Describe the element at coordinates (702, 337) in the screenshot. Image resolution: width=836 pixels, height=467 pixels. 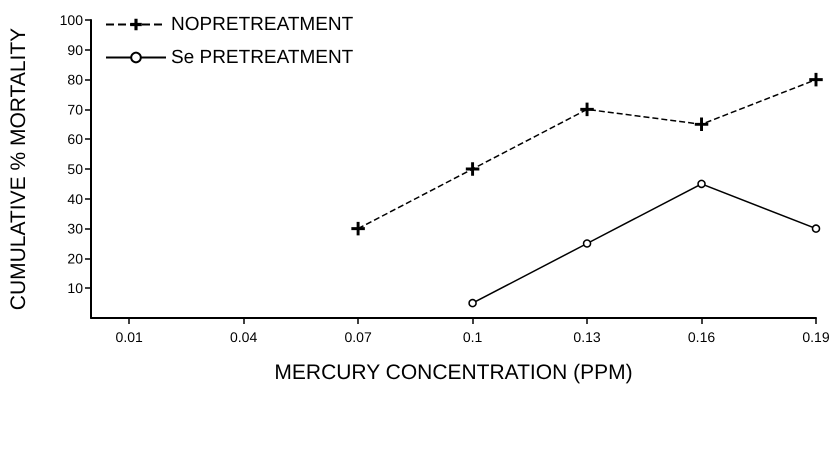
I see `x-tick-label: 0.16` at that location.